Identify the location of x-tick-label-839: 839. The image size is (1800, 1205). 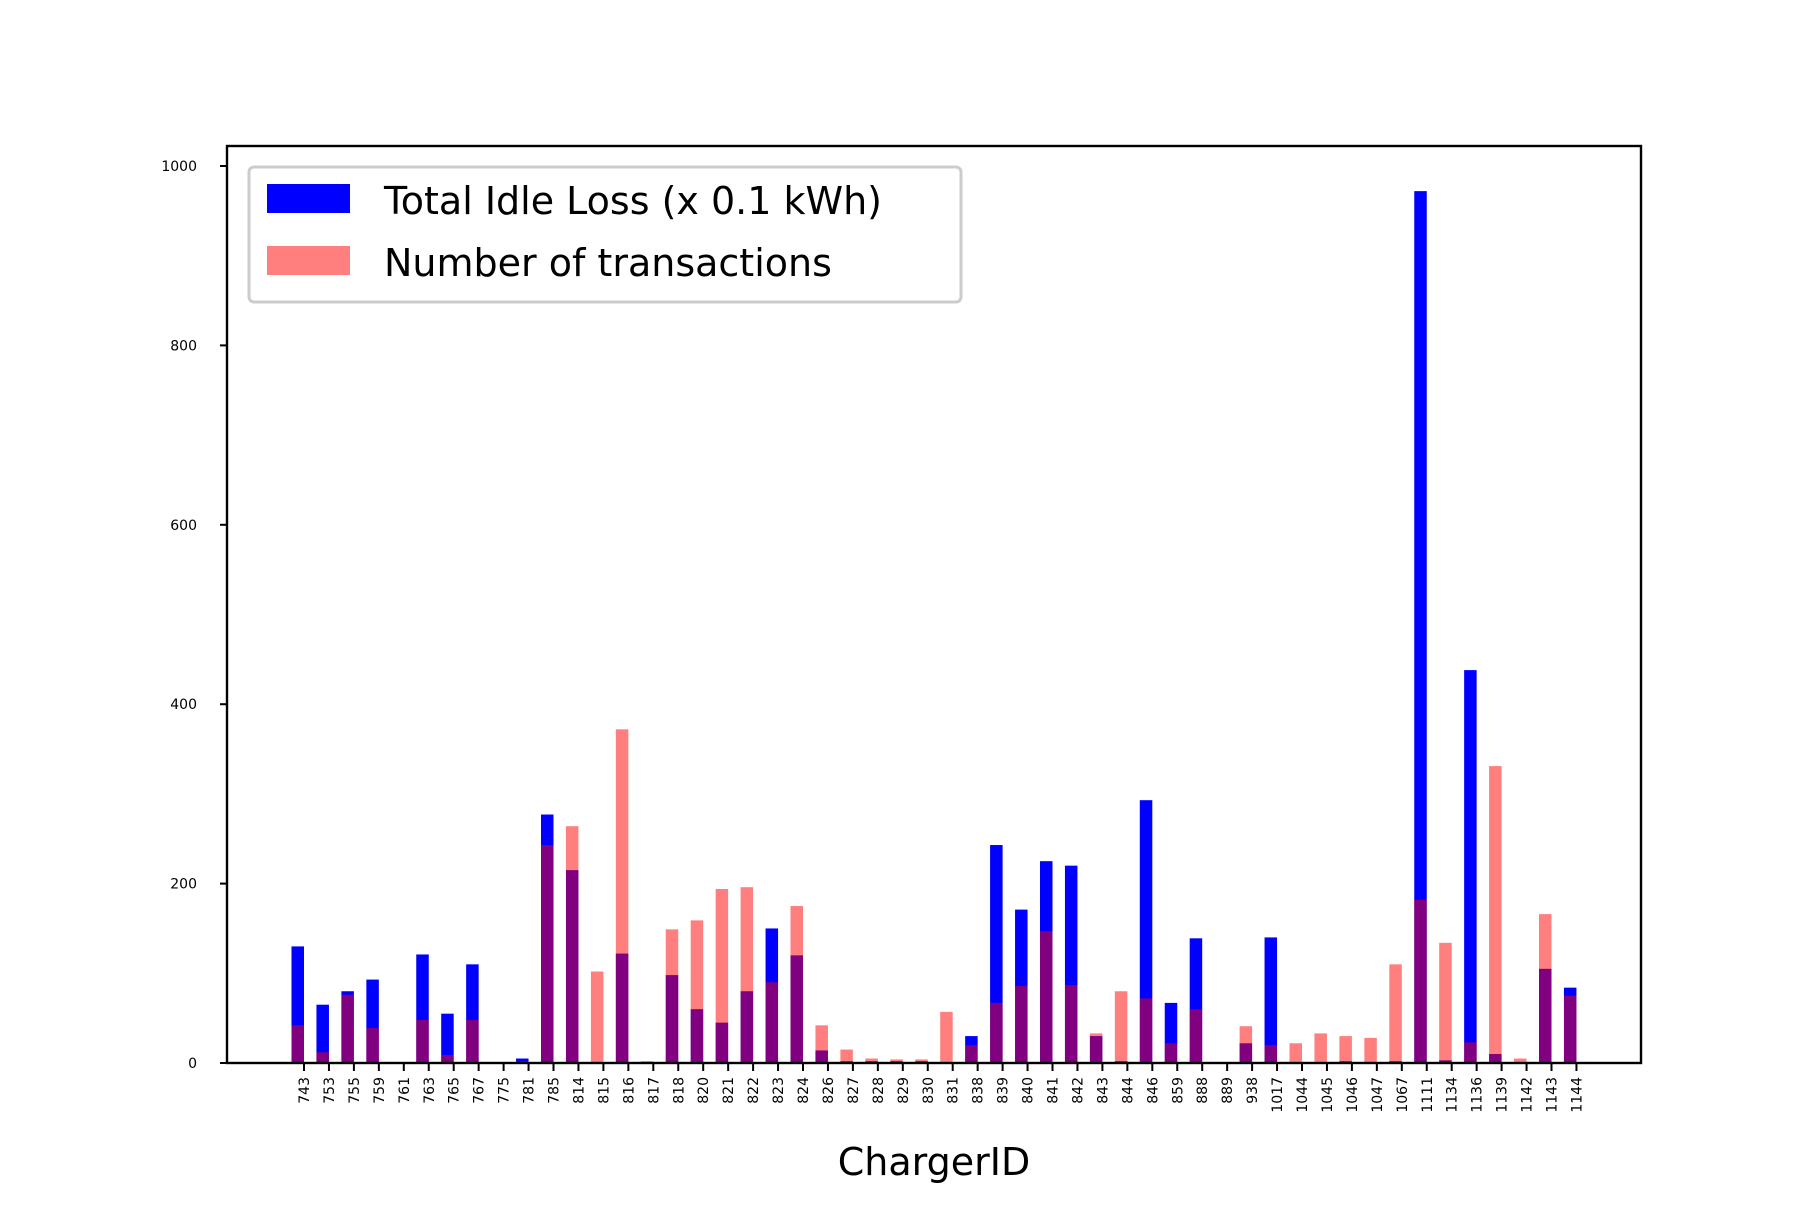
(1004, 1090).